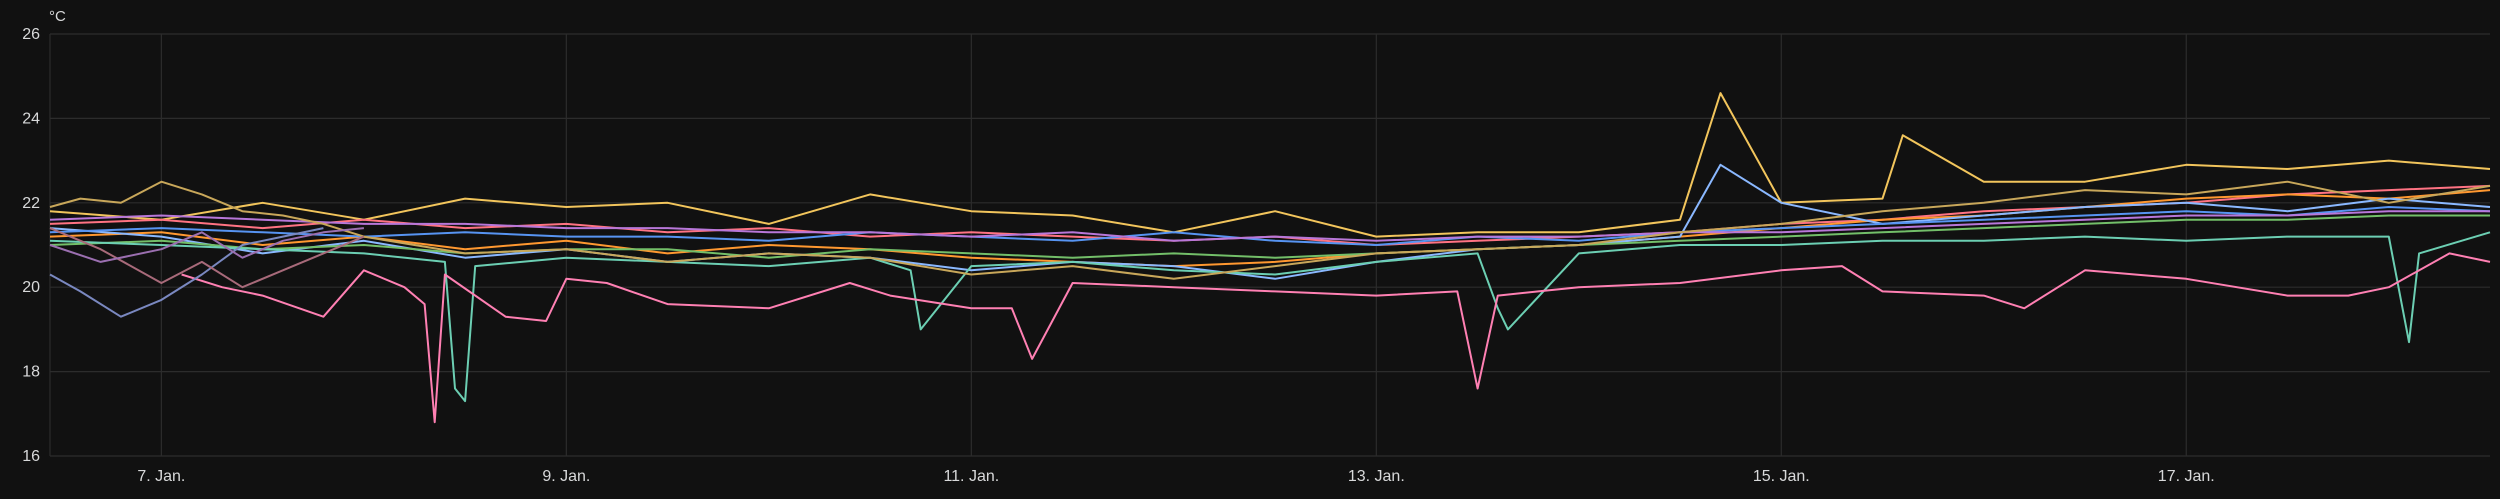 This screenshot has width=2500, height=499. What do you see at coordinates (1376, 476) in the screenshot?
I see `x-tick-label: 13. Jan.` at bounding box center [1376, 476].